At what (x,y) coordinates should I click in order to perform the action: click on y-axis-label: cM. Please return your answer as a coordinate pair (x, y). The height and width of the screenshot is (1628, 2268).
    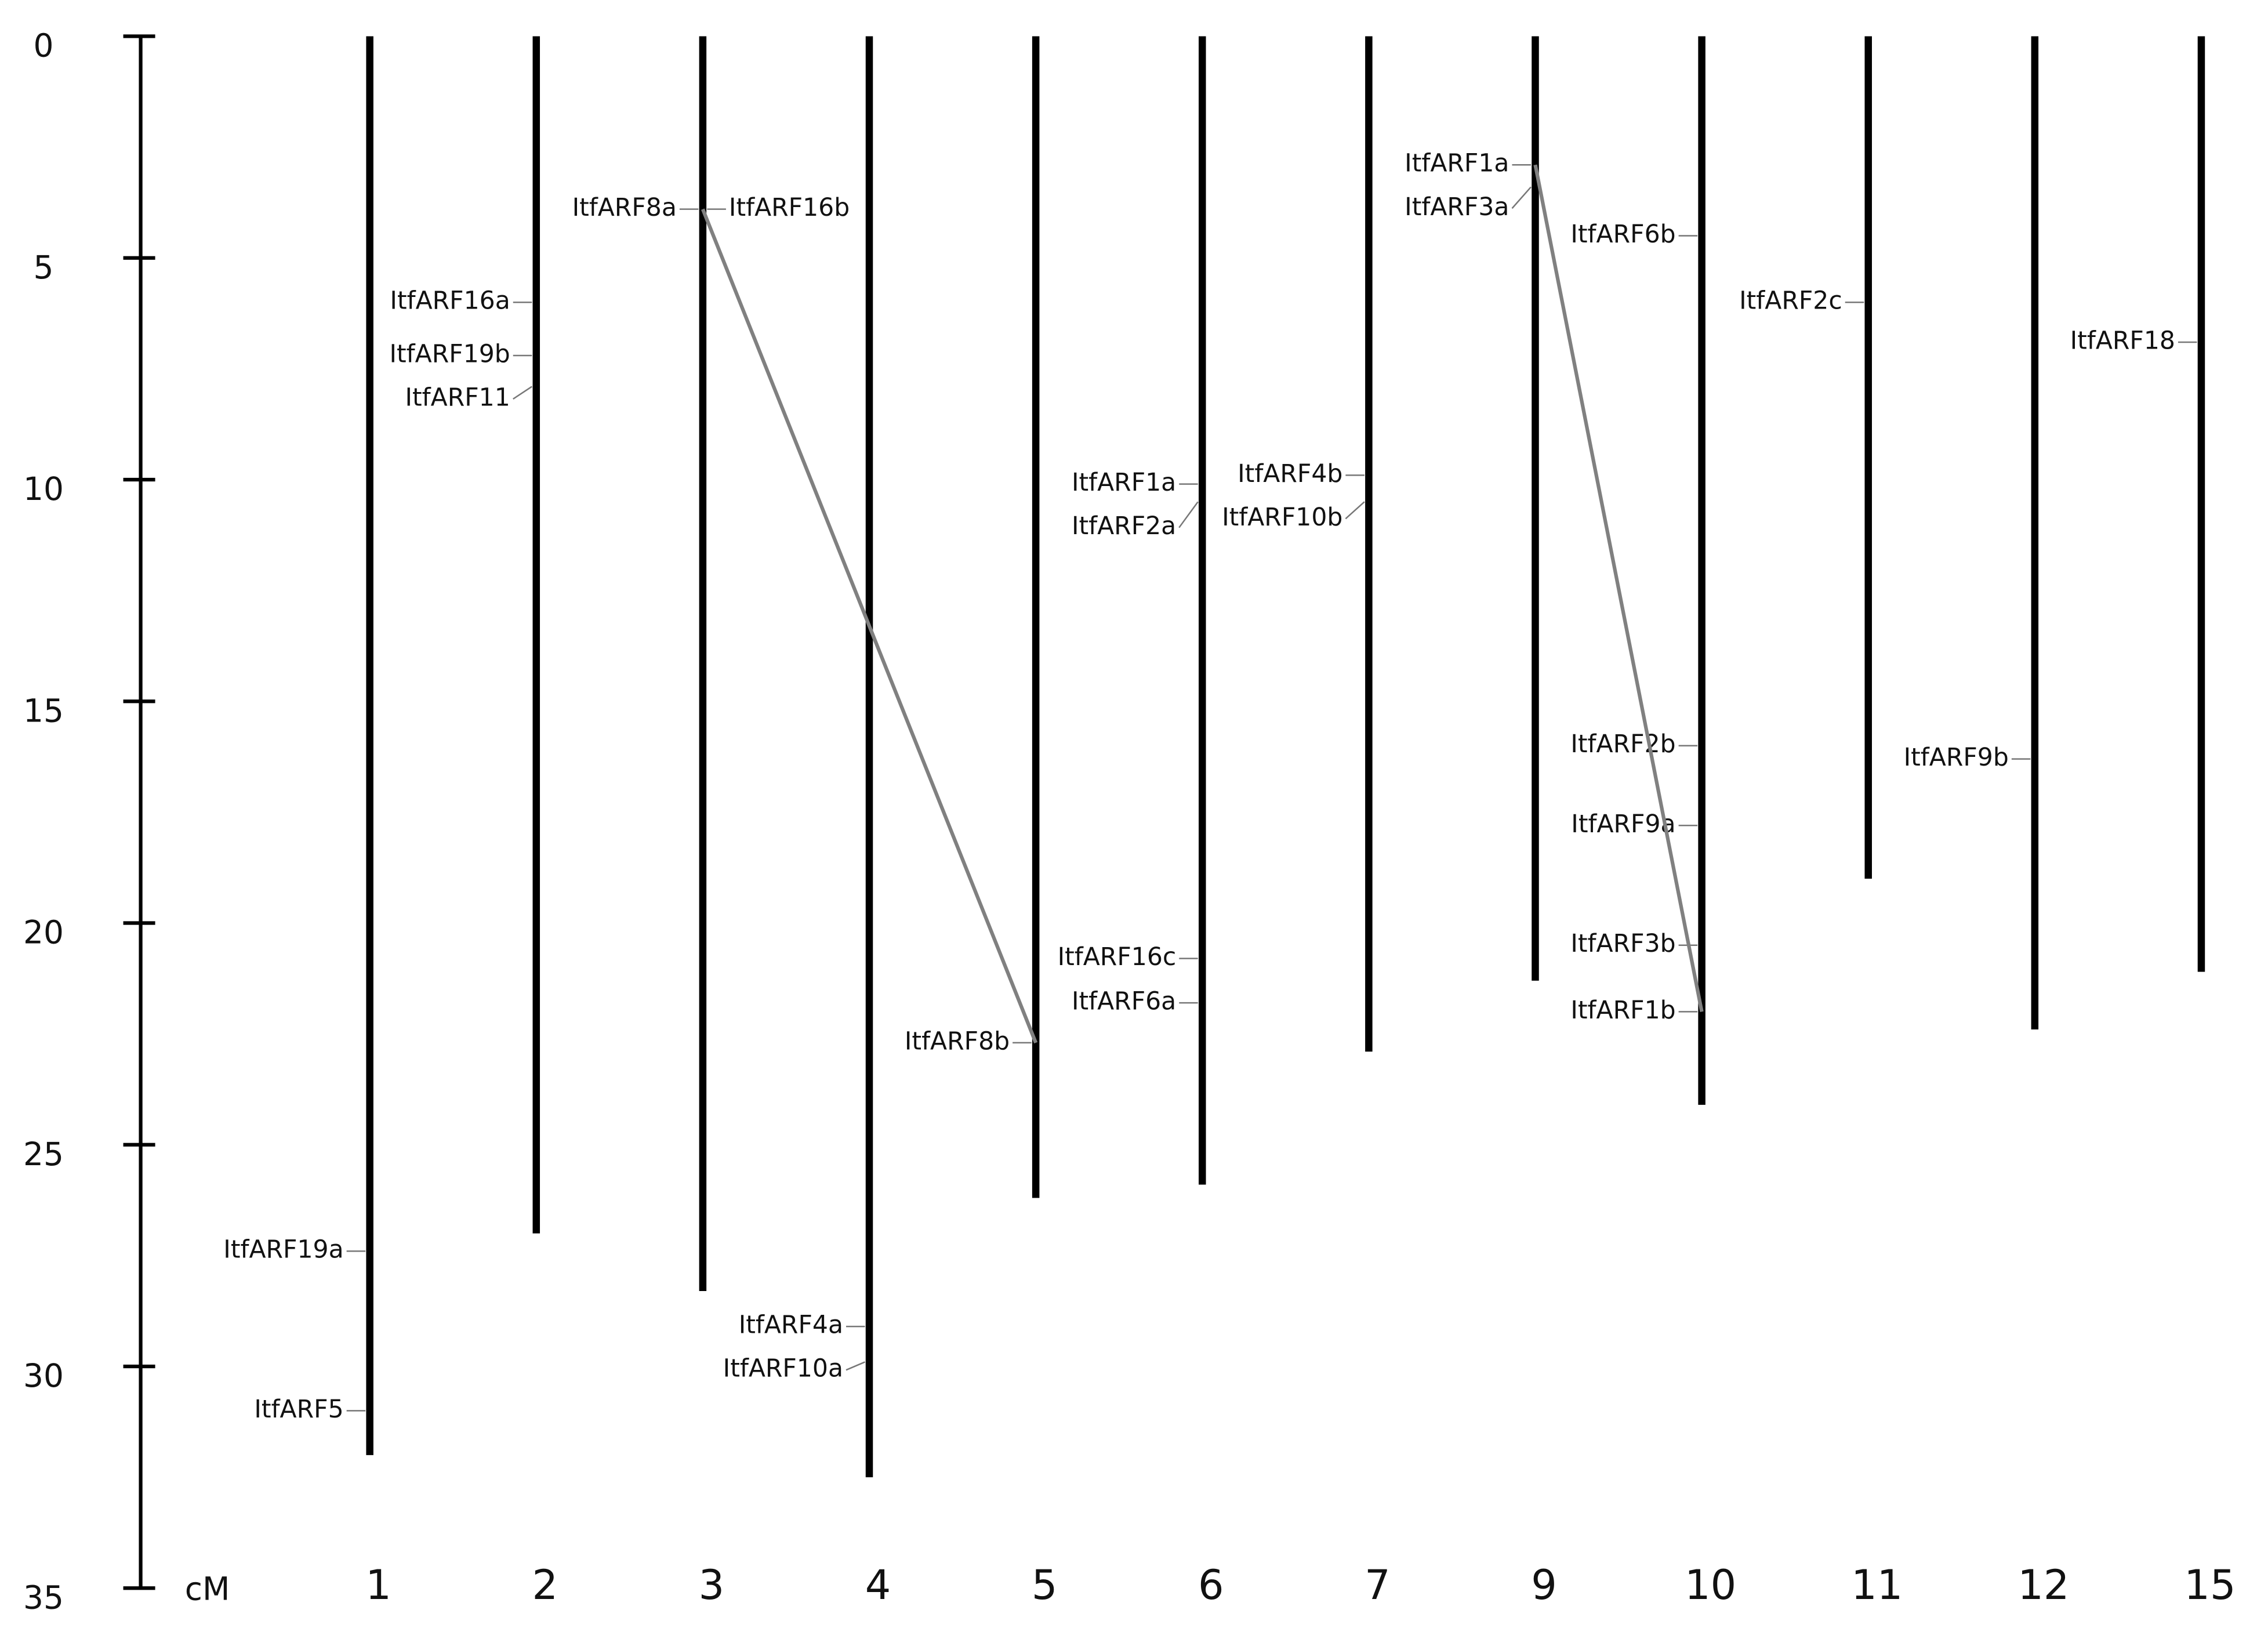
    Looking at the image, I should click on (207, 1588).